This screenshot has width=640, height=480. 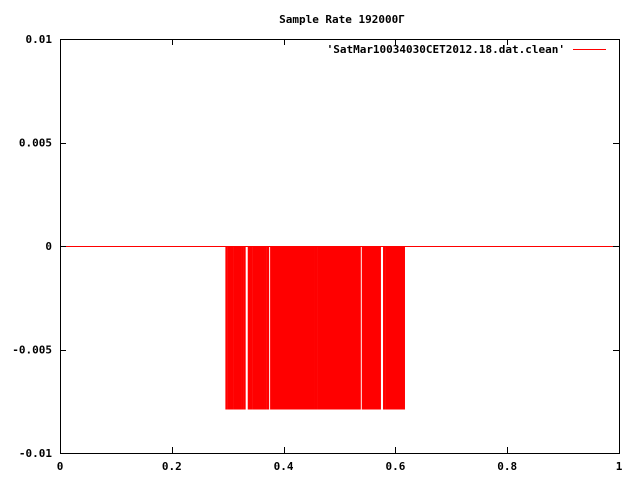 What do you see at coordinates (395, 466) in the screenshot?
I see `x-tick-label: 0.6` at bounding box center [395, 466].